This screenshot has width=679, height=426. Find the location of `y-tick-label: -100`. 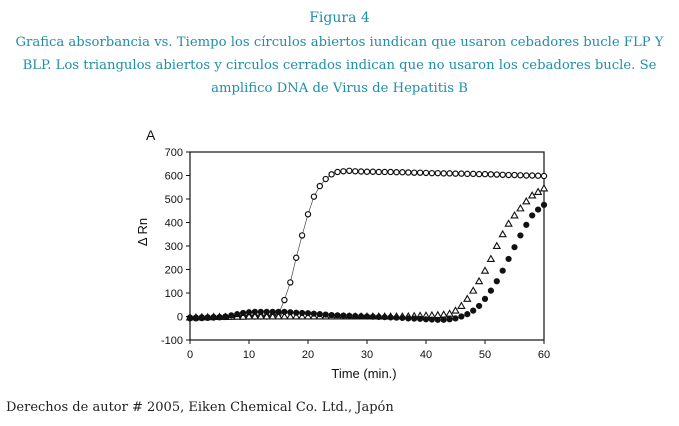

y-tick-label: -100 is located at coordinates (172, 341).